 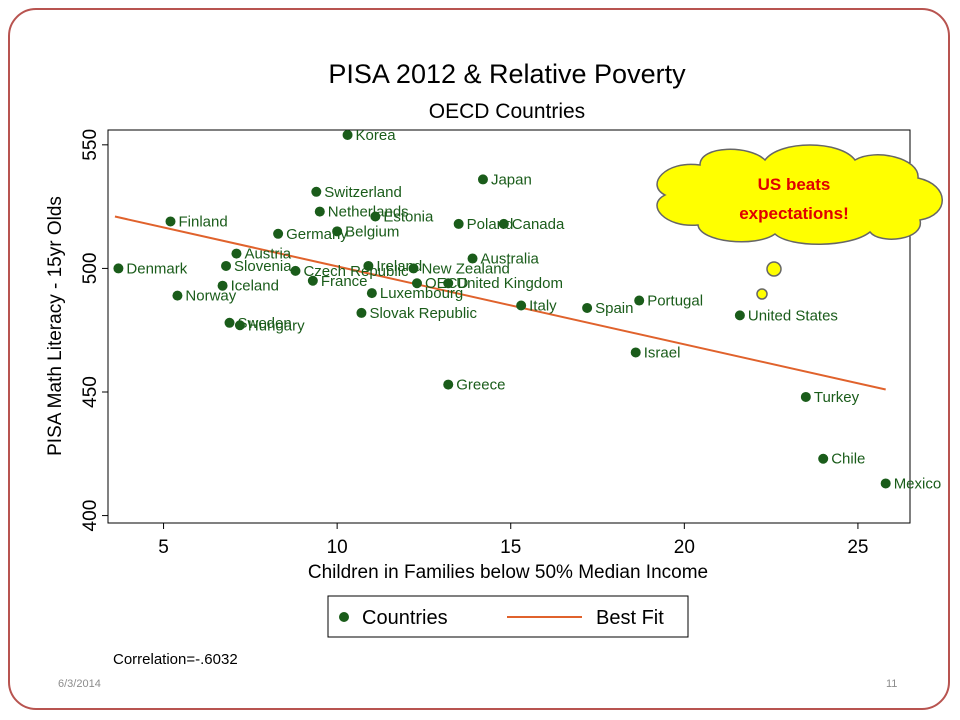 What do you see at coordinates (226, 265) in the screenshot?
I see `point-slovenia` at bounding box center [226, 265].